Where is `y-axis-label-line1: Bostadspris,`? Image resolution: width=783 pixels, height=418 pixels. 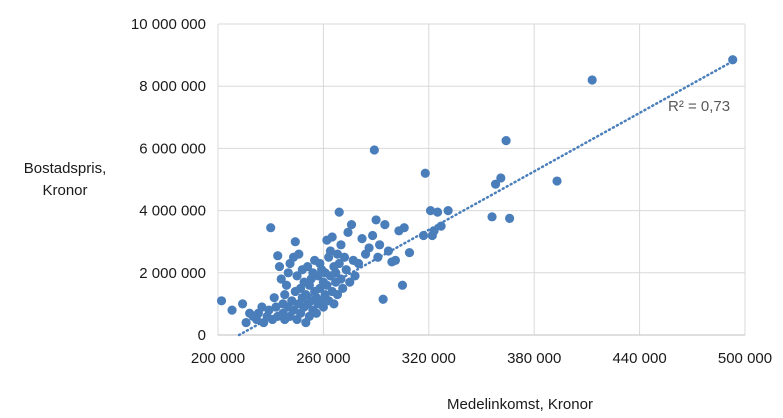 y-axis-label-line1: Bostadspris, is located at coordinates (65, 168).